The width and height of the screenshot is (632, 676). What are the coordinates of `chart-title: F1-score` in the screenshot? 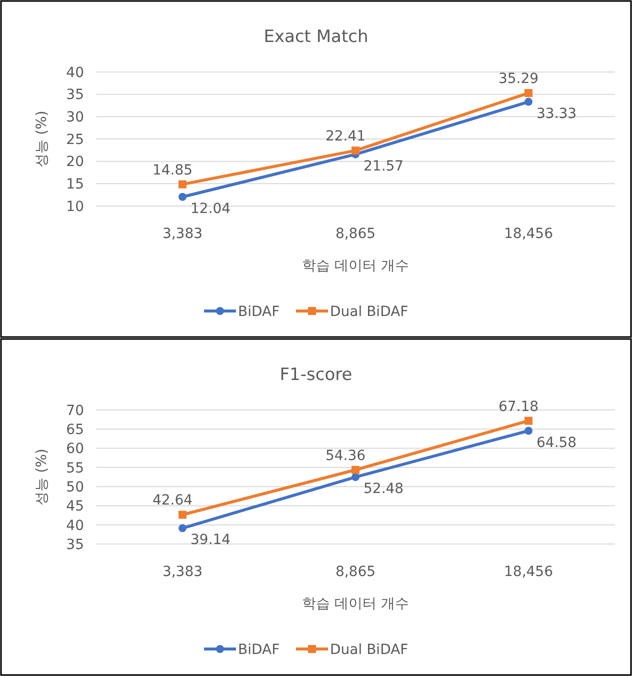 It's located at (316, 375).